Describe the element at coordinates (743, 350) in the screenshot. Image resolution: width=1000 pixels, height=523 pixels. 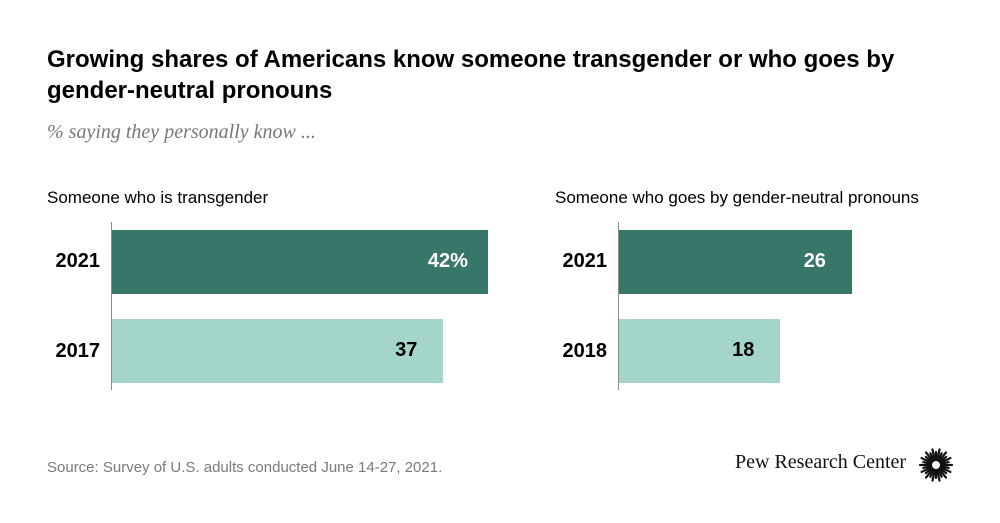
I see `bar-label-gender-neutral-2018: 18` at that location.